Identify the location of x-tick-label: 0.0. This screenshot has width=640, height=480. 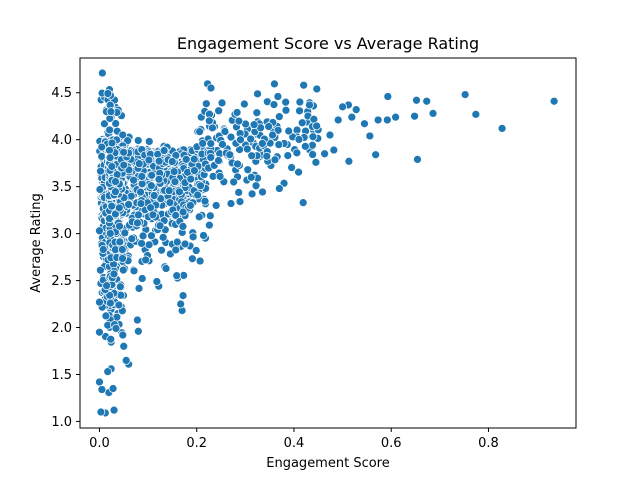
(99, 443).